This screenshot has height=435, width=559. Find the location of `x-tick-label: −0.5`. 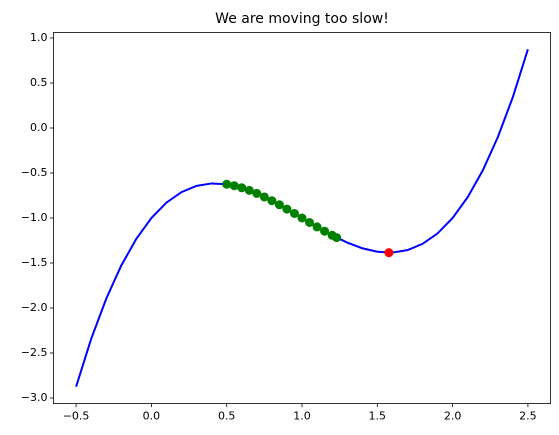

x-tick-label: −0.5 is located at coordinates (76, 416).